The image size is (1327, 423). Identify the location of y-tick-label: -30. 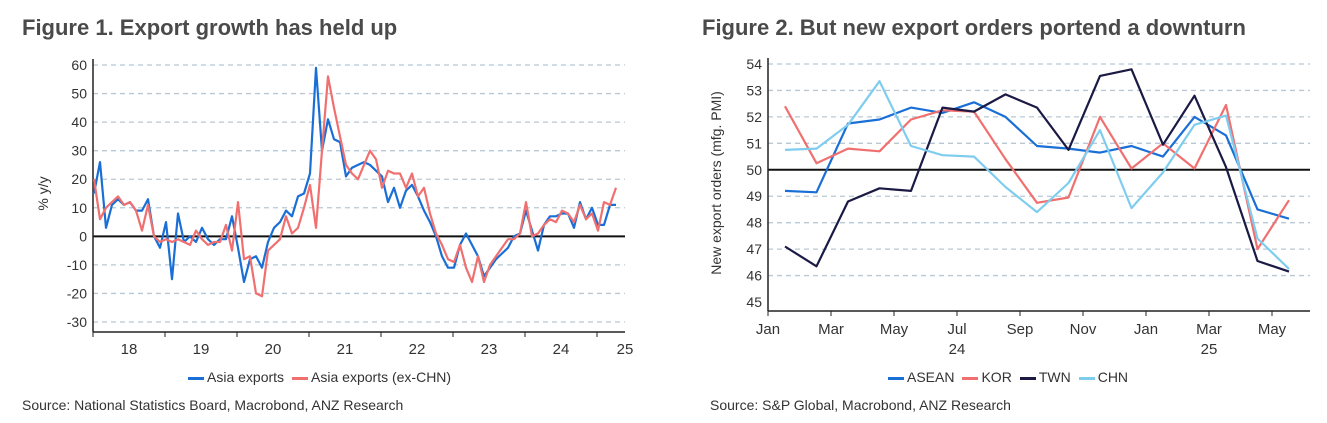
(77, 322).